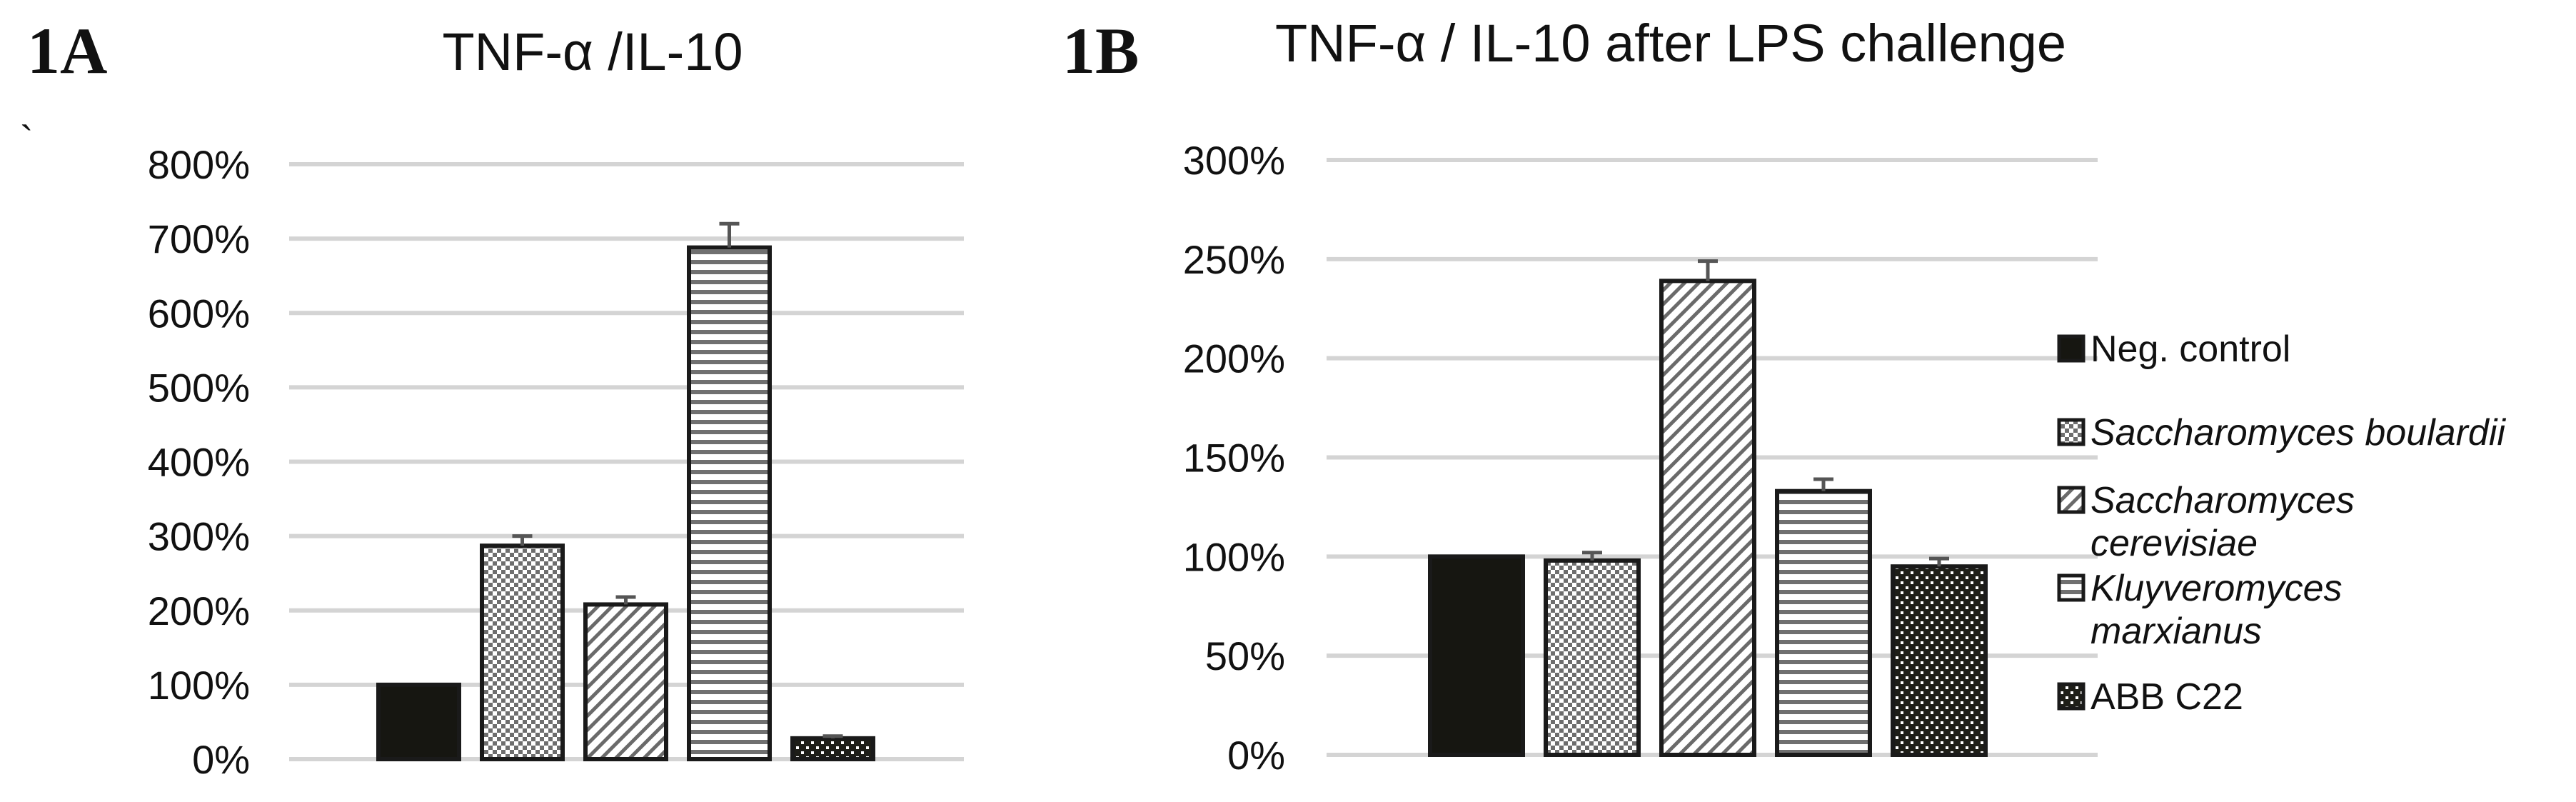 The height and width of the screenshot is (802, 2576). Describe the element at coordinates (1234, 259) in the screenshot. I see `chart-b-y-tick-label: 250%` at that location.